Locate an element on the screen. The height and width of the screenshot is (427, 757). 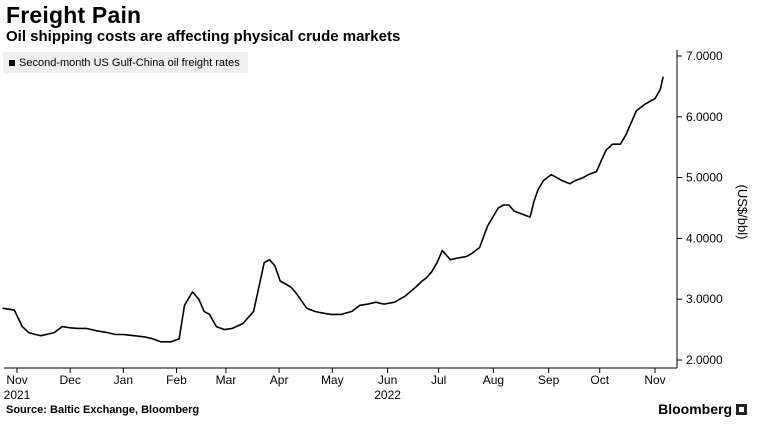
y-tick-label: 4.0000 is located at coordinates (704, 238).